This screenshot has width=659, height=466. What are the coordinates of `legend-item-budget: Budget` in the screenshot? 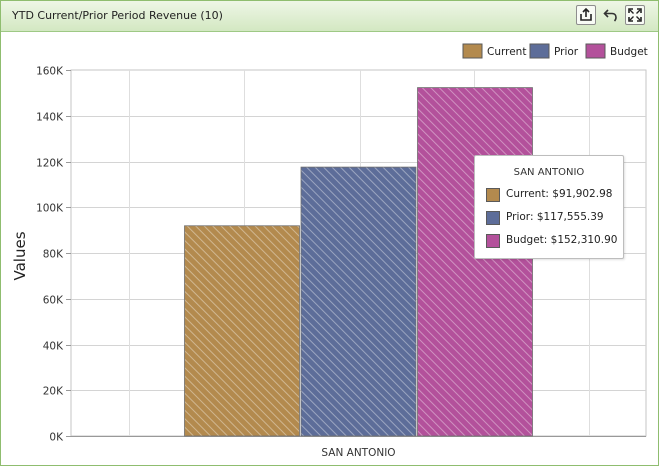 It's located at (616, 51).